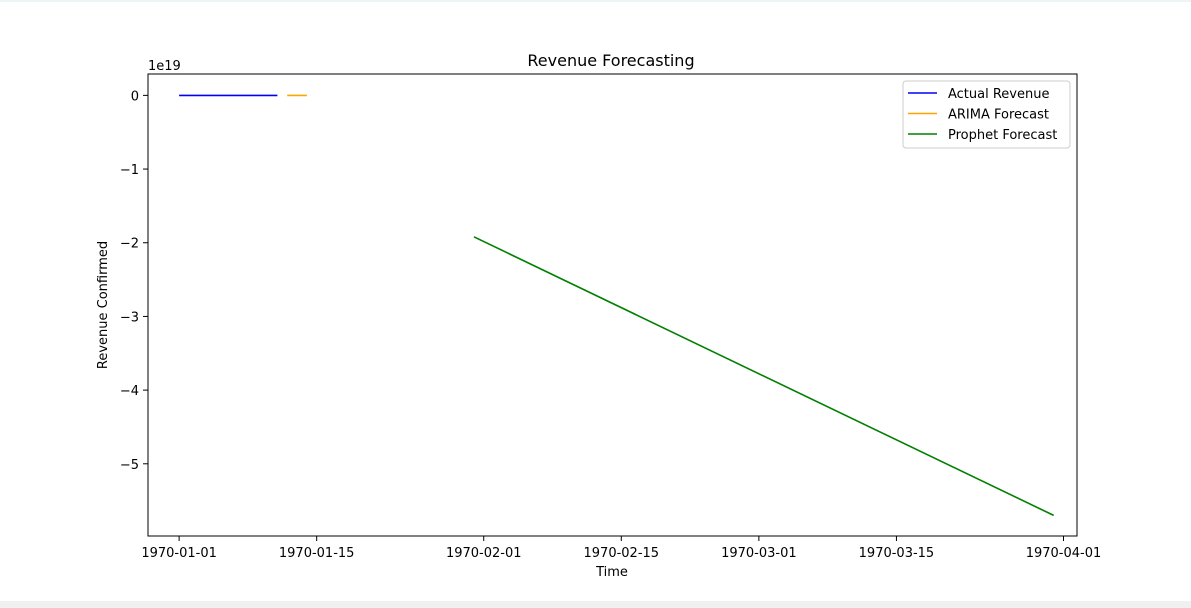  I want to click on x-tick-label: 1970-03-01, so click(759, 553).